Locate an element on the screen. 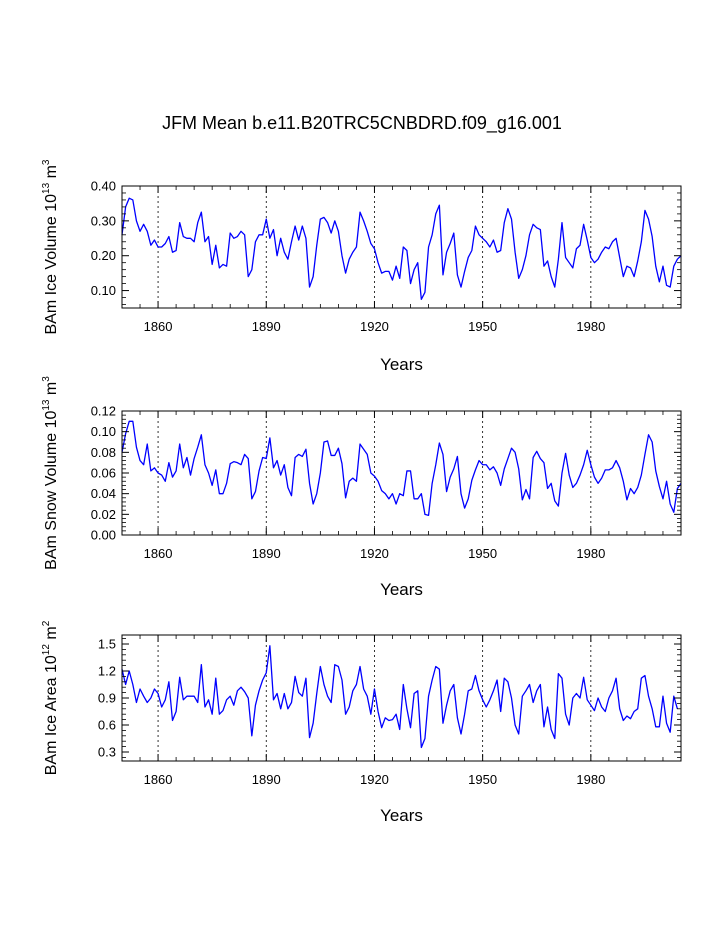 This screenshot has width=723, height=935. y-tick-label: 0.00 is located at coordinates (103, 535).